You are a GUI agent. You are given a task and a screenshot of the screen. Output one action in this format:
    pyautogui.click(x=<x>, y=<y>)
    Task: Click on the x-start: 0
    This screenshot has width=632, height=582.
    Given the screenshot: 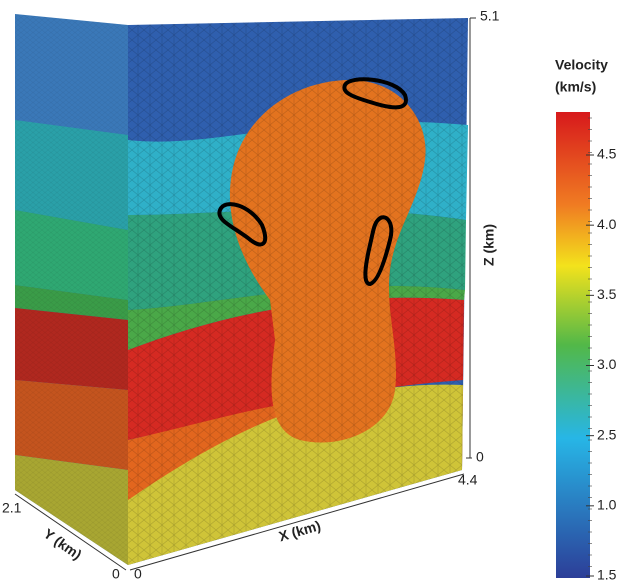 What is the action you would take?
    pyautogui.click(x=138, y=574)
    